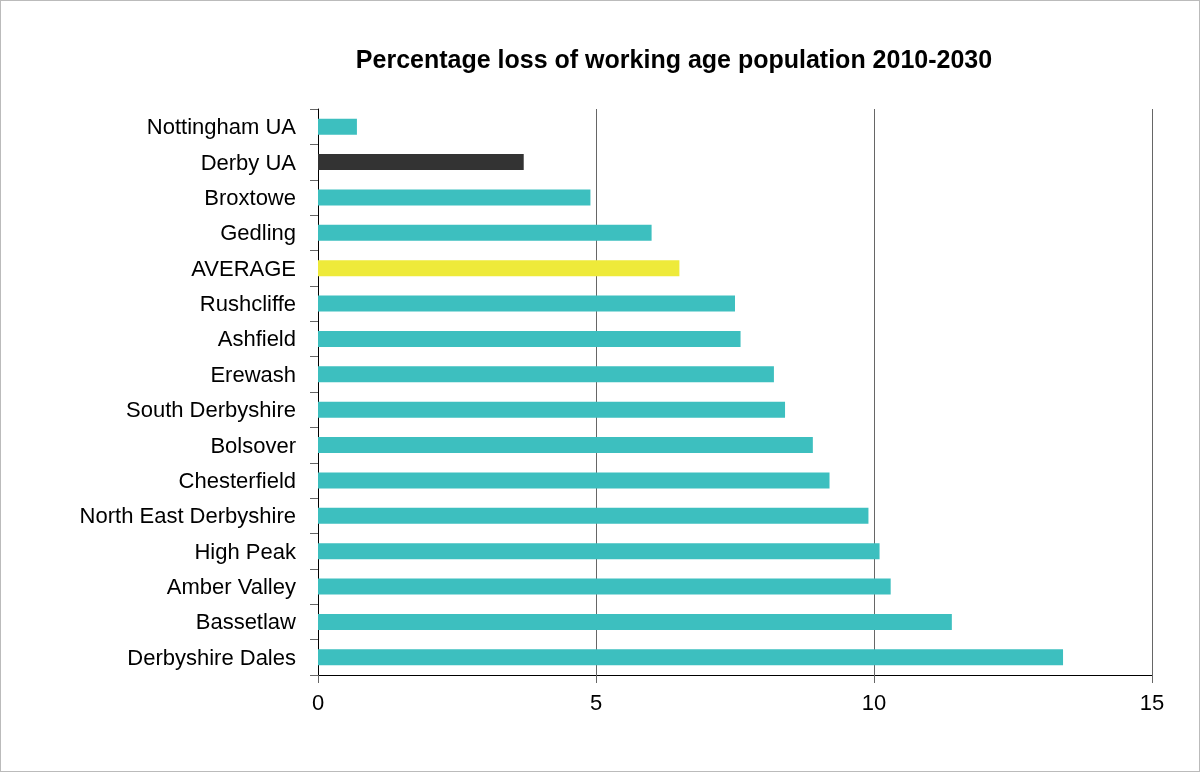 The width and height of the screenshot is (1200, 772). I want to click on x-tick-label: 5, so click(596, 702).